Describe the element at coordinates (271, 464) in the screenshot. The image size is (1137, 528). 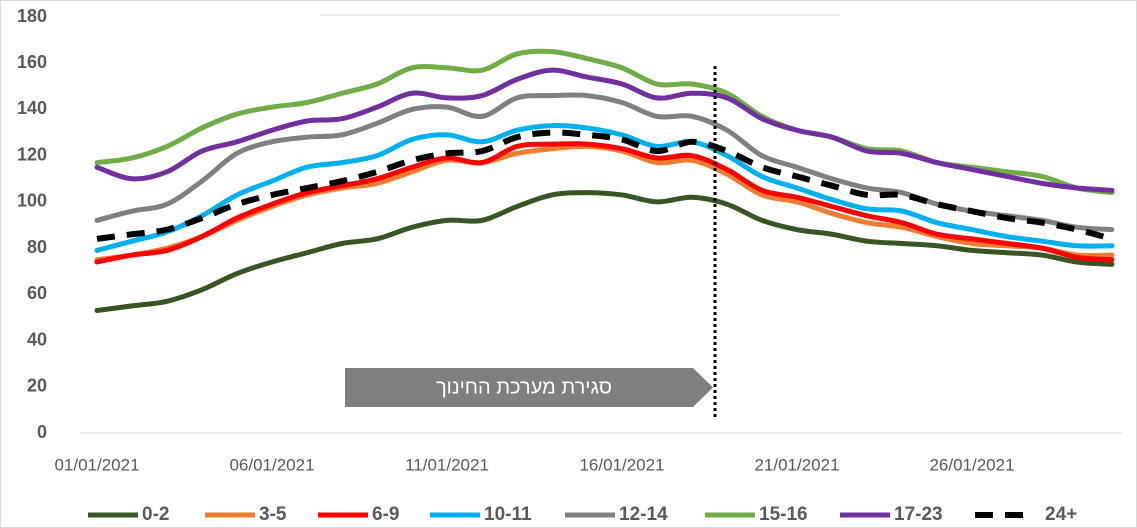
I see `x-tick-label: 06/01/2021` at that location.